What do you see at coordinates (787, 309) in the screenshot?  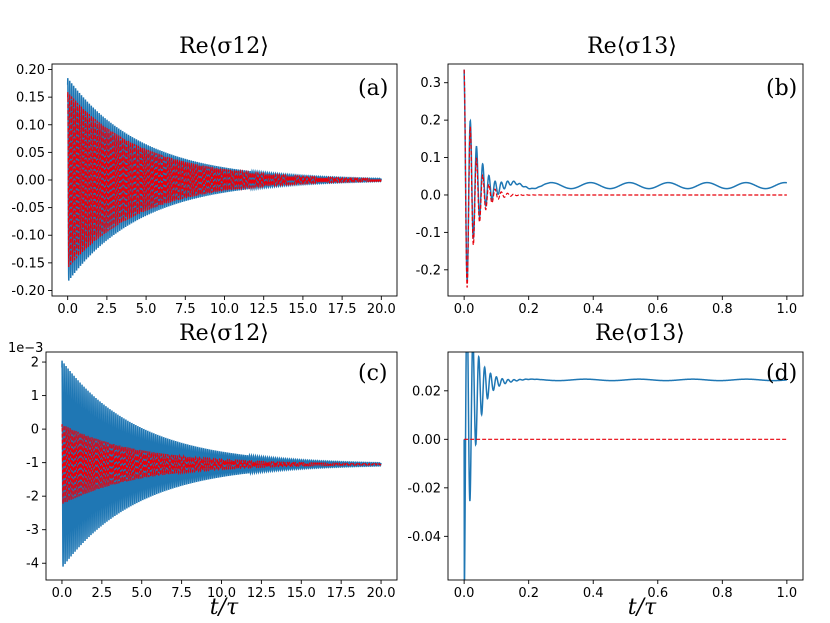 I see `panel-b-xtick-label: 1.0` at bounding box center [787, 309].